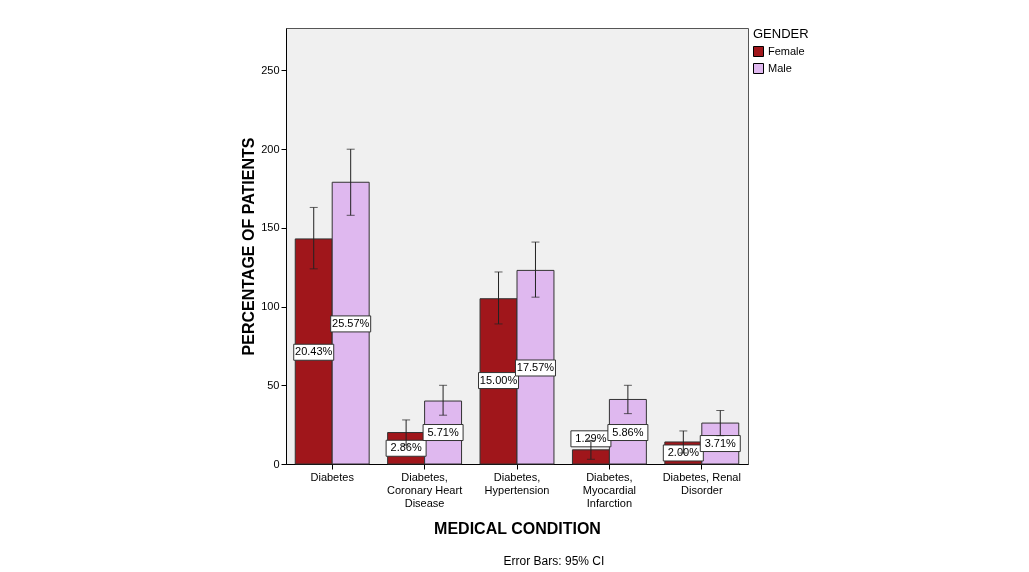 The width and height of the screenshot is (1029, 572). I want to click on annotation: 15.00%, so click(498, 379).